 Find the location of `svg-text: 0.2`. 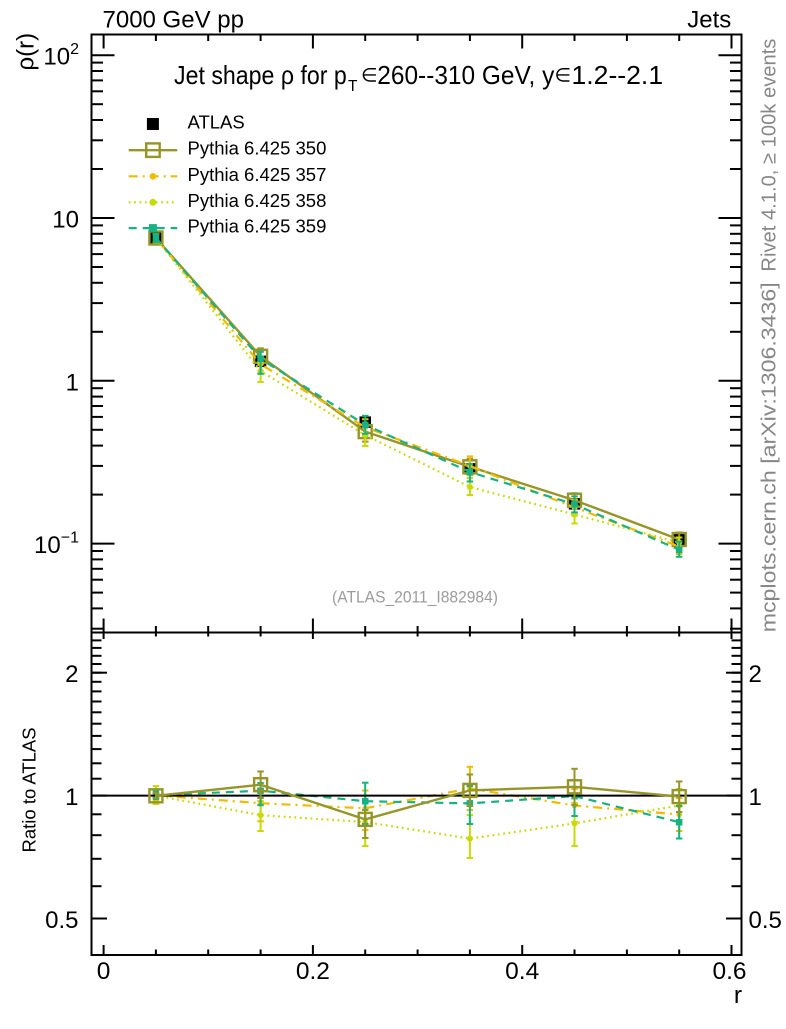

svg-text: 0.2 is located at coordinates (313, 971).